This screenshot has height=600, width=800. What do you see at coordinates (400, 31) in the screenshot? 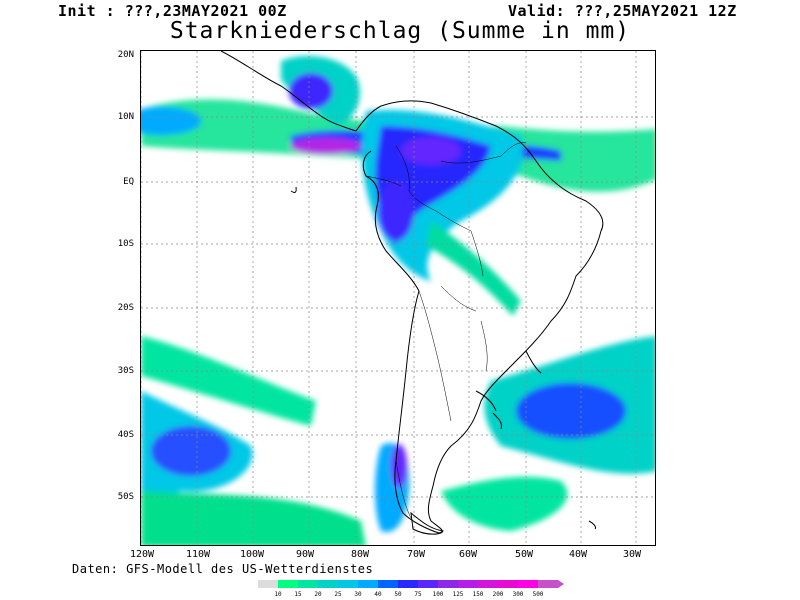
I see `map-title: Starkniederschlag (Summe in mm)` at bounding box center [400, 31].